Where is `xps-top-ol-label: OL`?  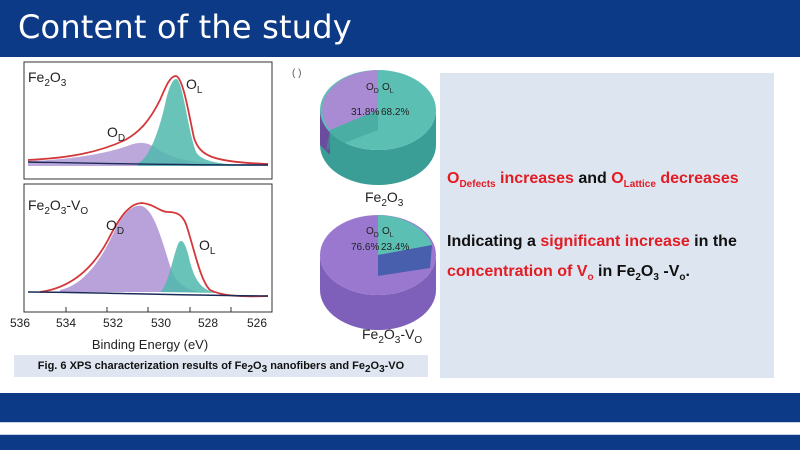 xps-top-ol-label: OL is located at coordinates (194, 86).